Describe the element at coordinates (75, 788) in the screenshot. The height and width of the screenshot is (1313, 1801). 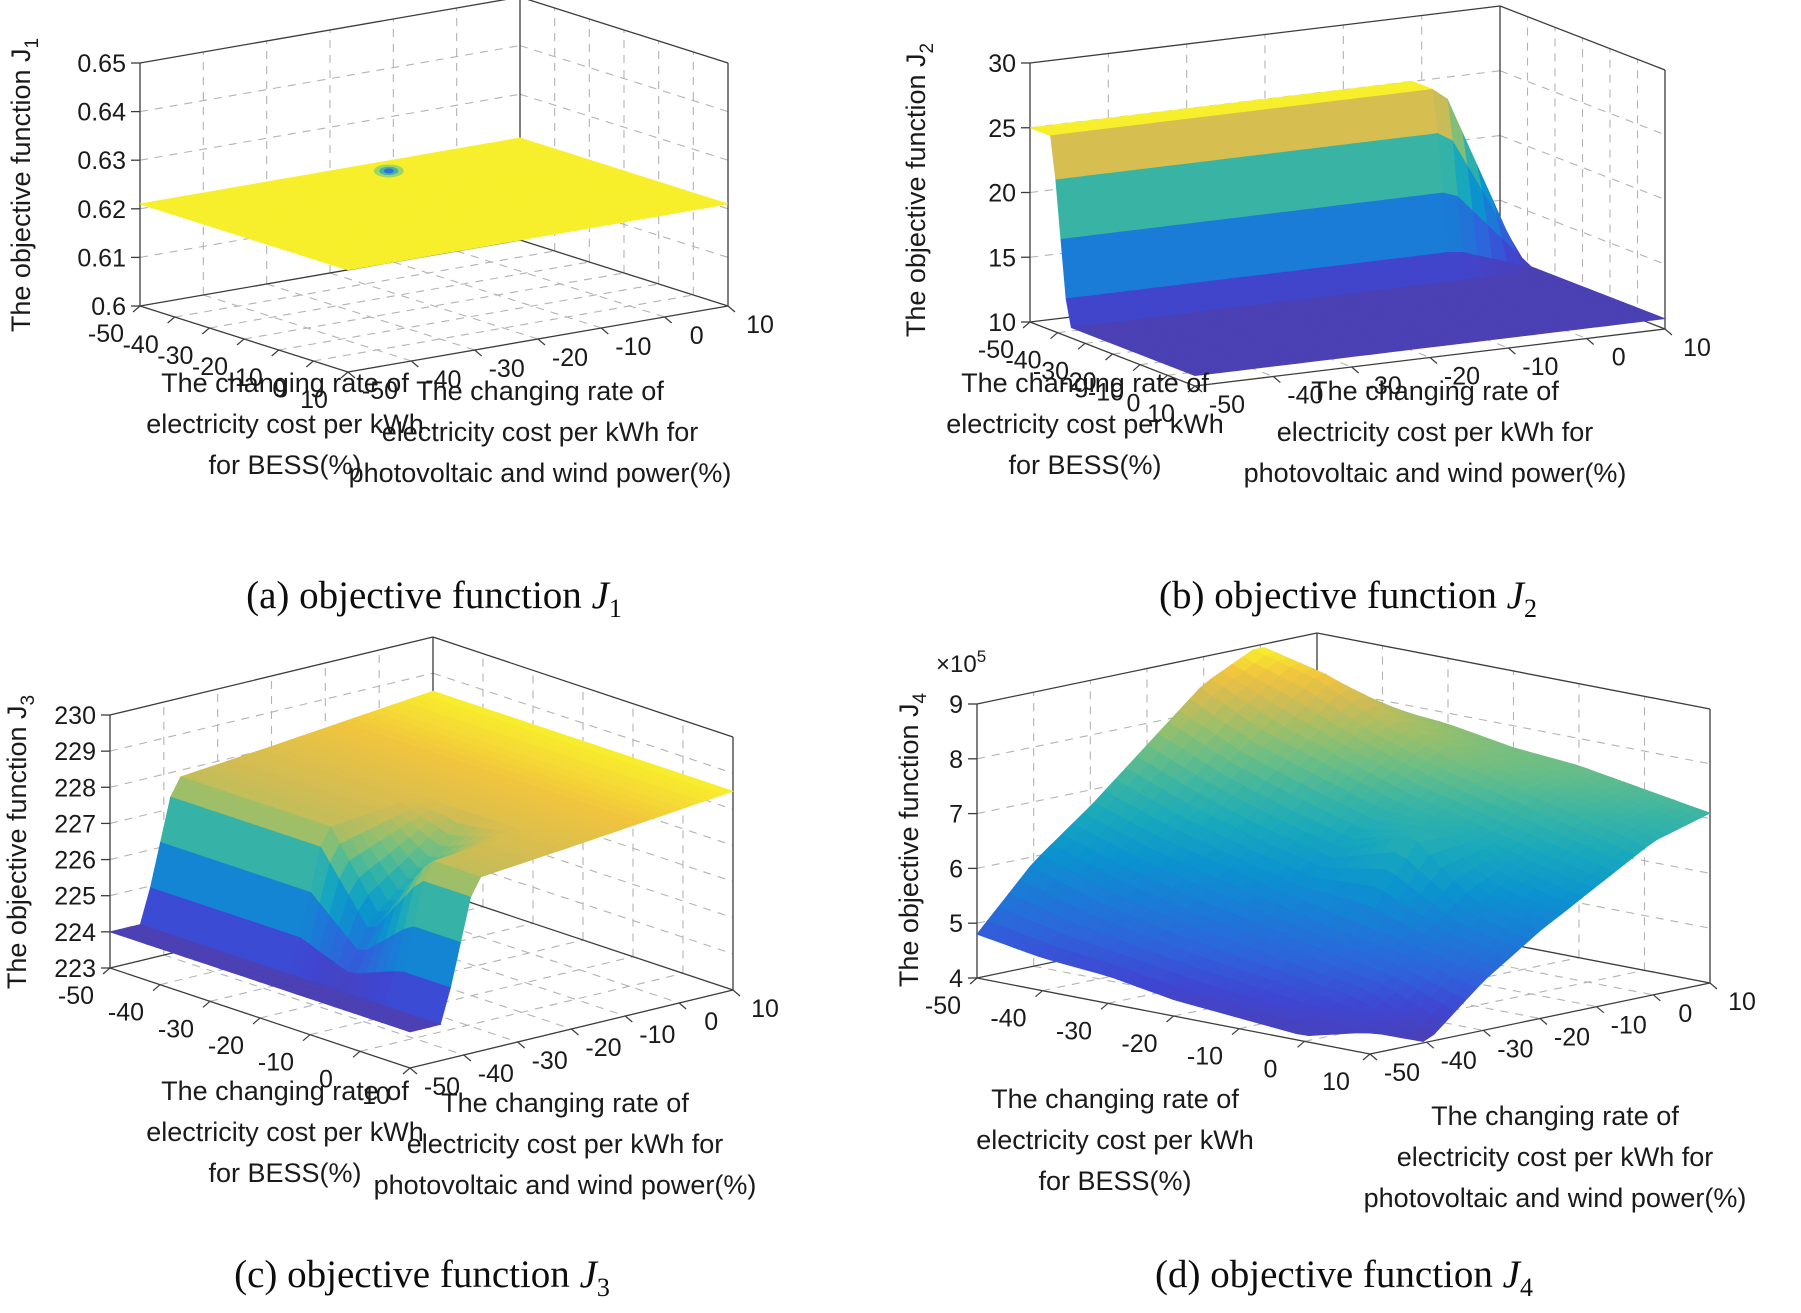
I see `z-tick-label: 228` at that location.